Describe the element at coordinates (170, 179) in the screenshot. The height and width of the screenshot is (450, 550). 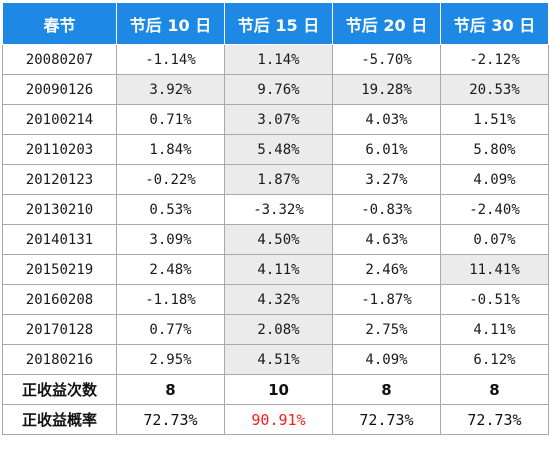
I see `return-cell: -0.22%` at that location.